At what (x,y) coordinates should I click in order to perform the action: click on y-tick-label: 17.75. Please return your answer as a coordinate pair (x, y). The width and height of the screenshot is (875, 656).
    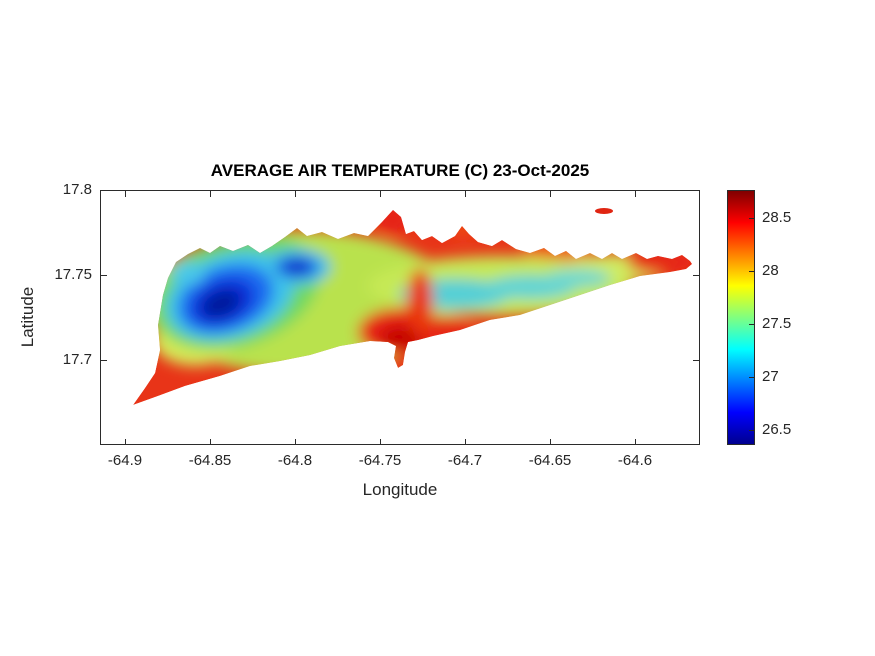
    Looking at the image, I should click on (73, 274).